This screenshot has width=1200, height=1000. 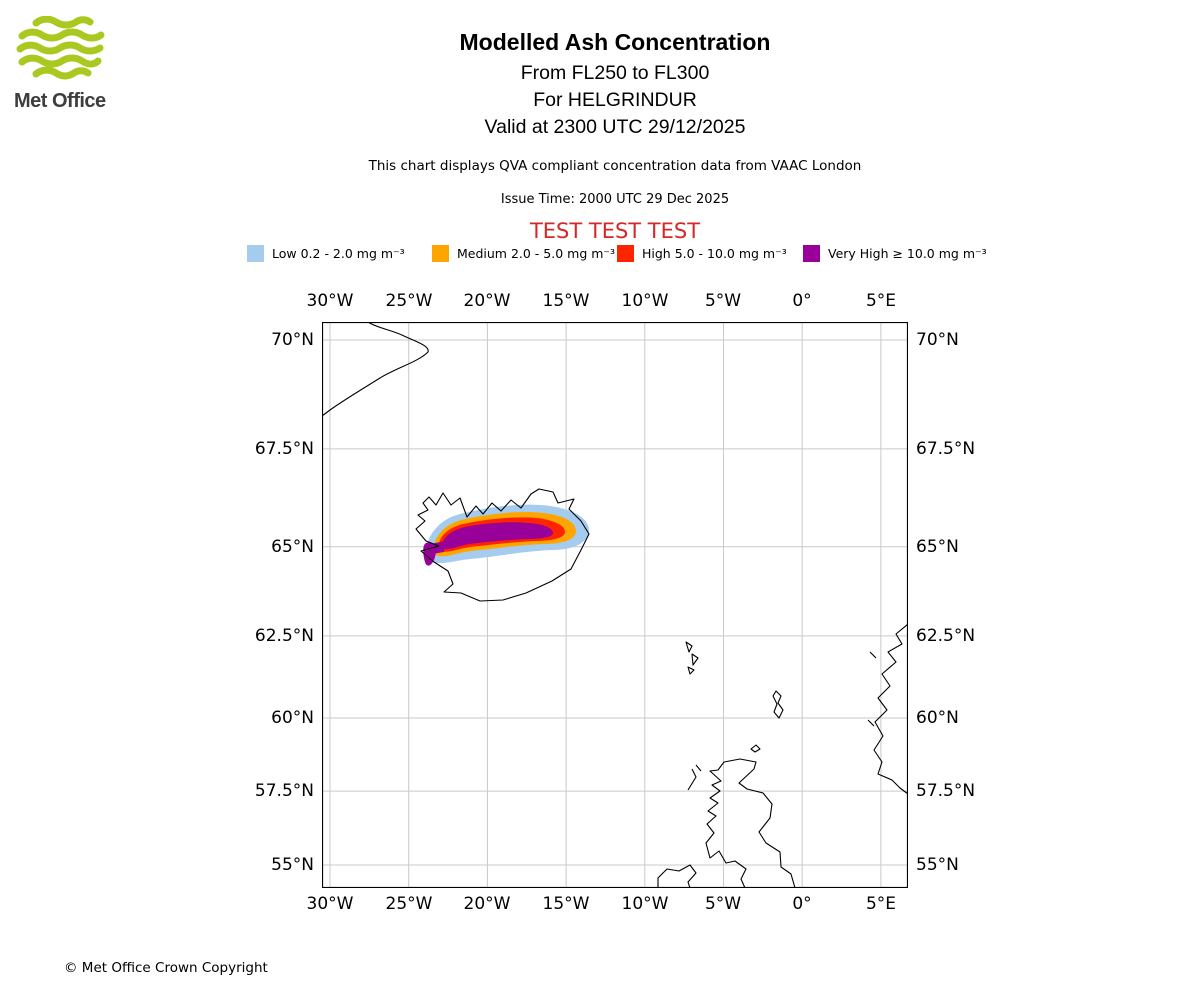 What do you see at coordinates (566, 904) in the screenshot?
I see `lon-tick-label-bottom: 15°W` at bounding box center [566, 904].